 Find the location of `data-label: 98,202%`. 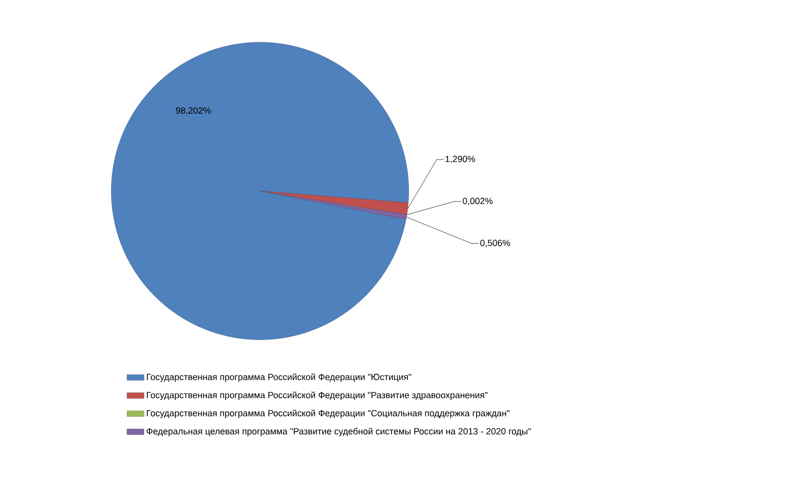

data-label: 98,202% is located at coordinates (193, 111).